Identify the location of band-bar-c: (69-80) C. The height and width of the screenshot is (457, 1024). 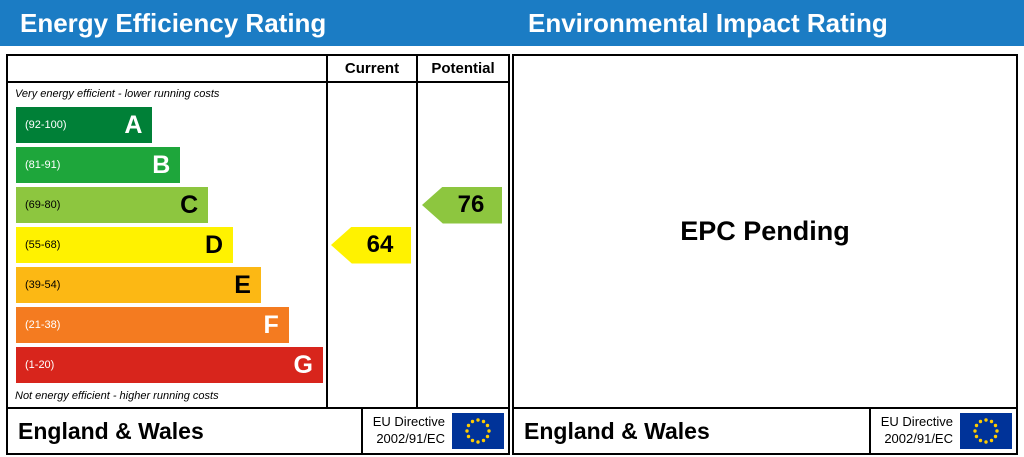
(112, 205).